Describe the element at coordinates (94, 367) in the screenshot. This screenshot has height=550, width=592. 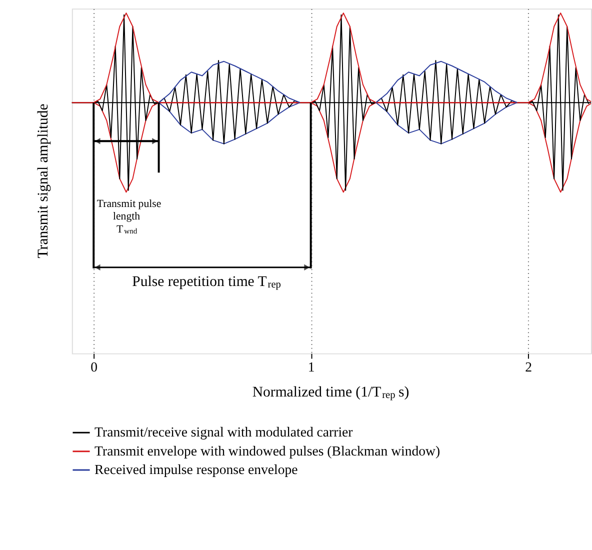
I see `x-tick-label: 0` at that location.